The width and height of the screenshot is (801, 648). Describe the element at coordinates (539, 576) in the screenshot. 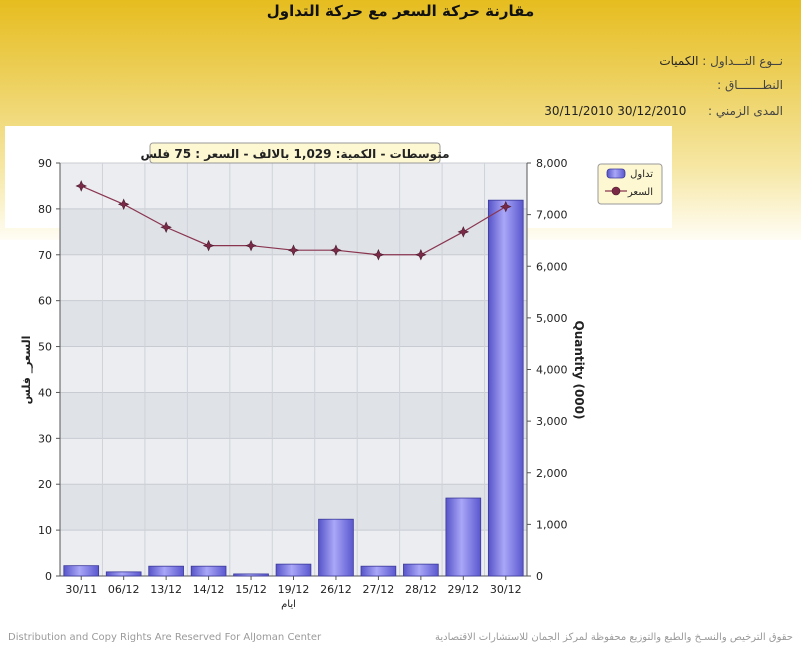

I see `y-tick-label-right: 0` at that location.